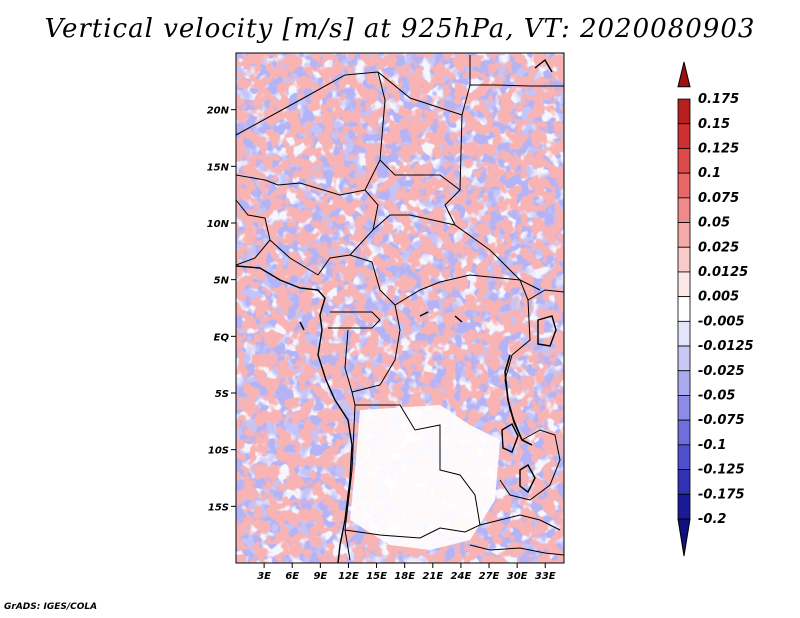 Image resolution: width=800 pixels, height=618 pixels. What do you see at coordinates (218, 111) in the screenshot?
I see `lat-tick-label: 20N` at bounding box center [218, 111].